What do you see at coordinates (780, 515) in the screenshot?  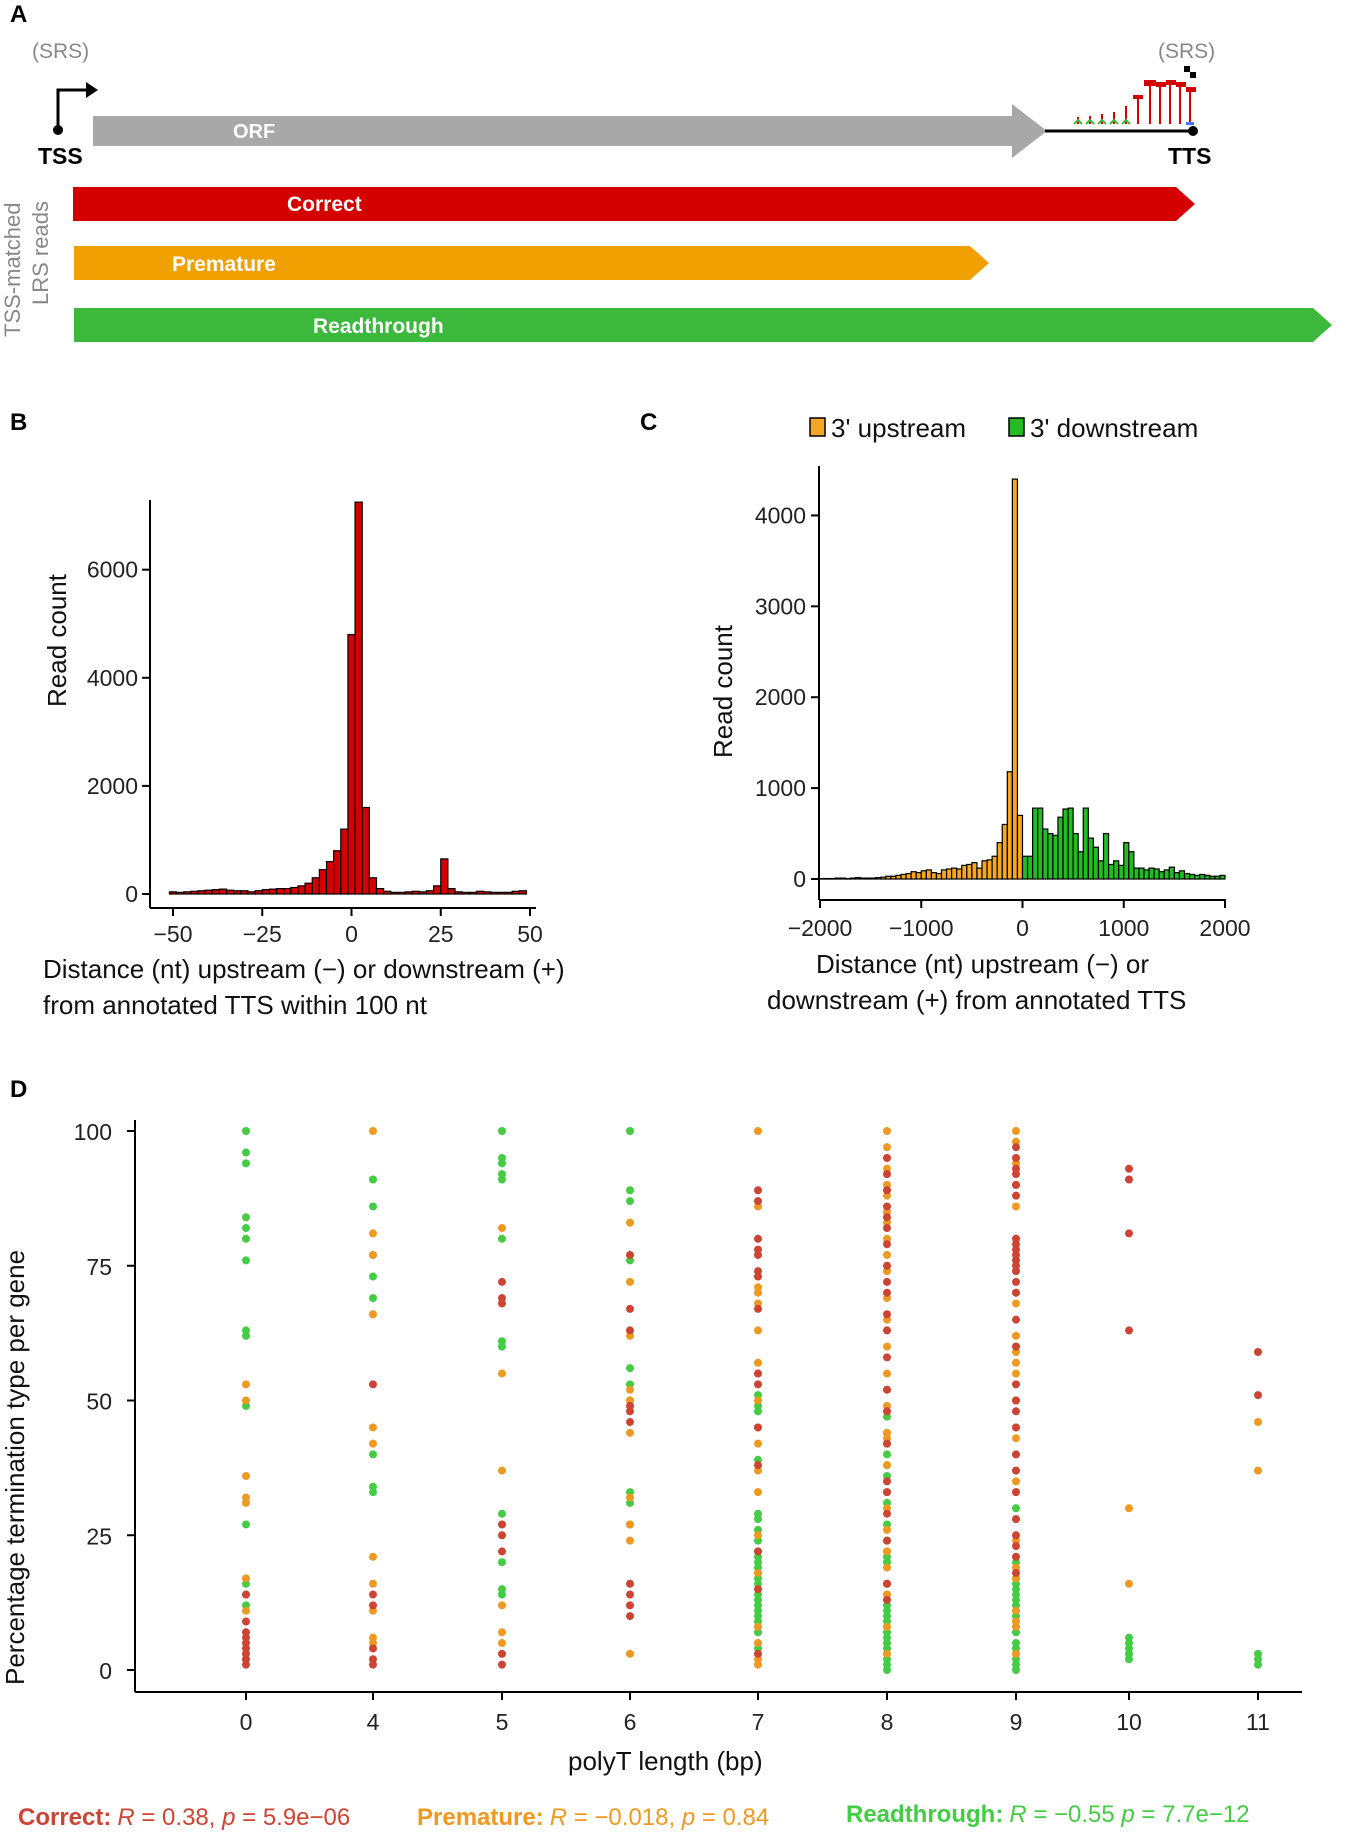 I see `c-ytick-label: 4000` at bounding box center [780, 515].